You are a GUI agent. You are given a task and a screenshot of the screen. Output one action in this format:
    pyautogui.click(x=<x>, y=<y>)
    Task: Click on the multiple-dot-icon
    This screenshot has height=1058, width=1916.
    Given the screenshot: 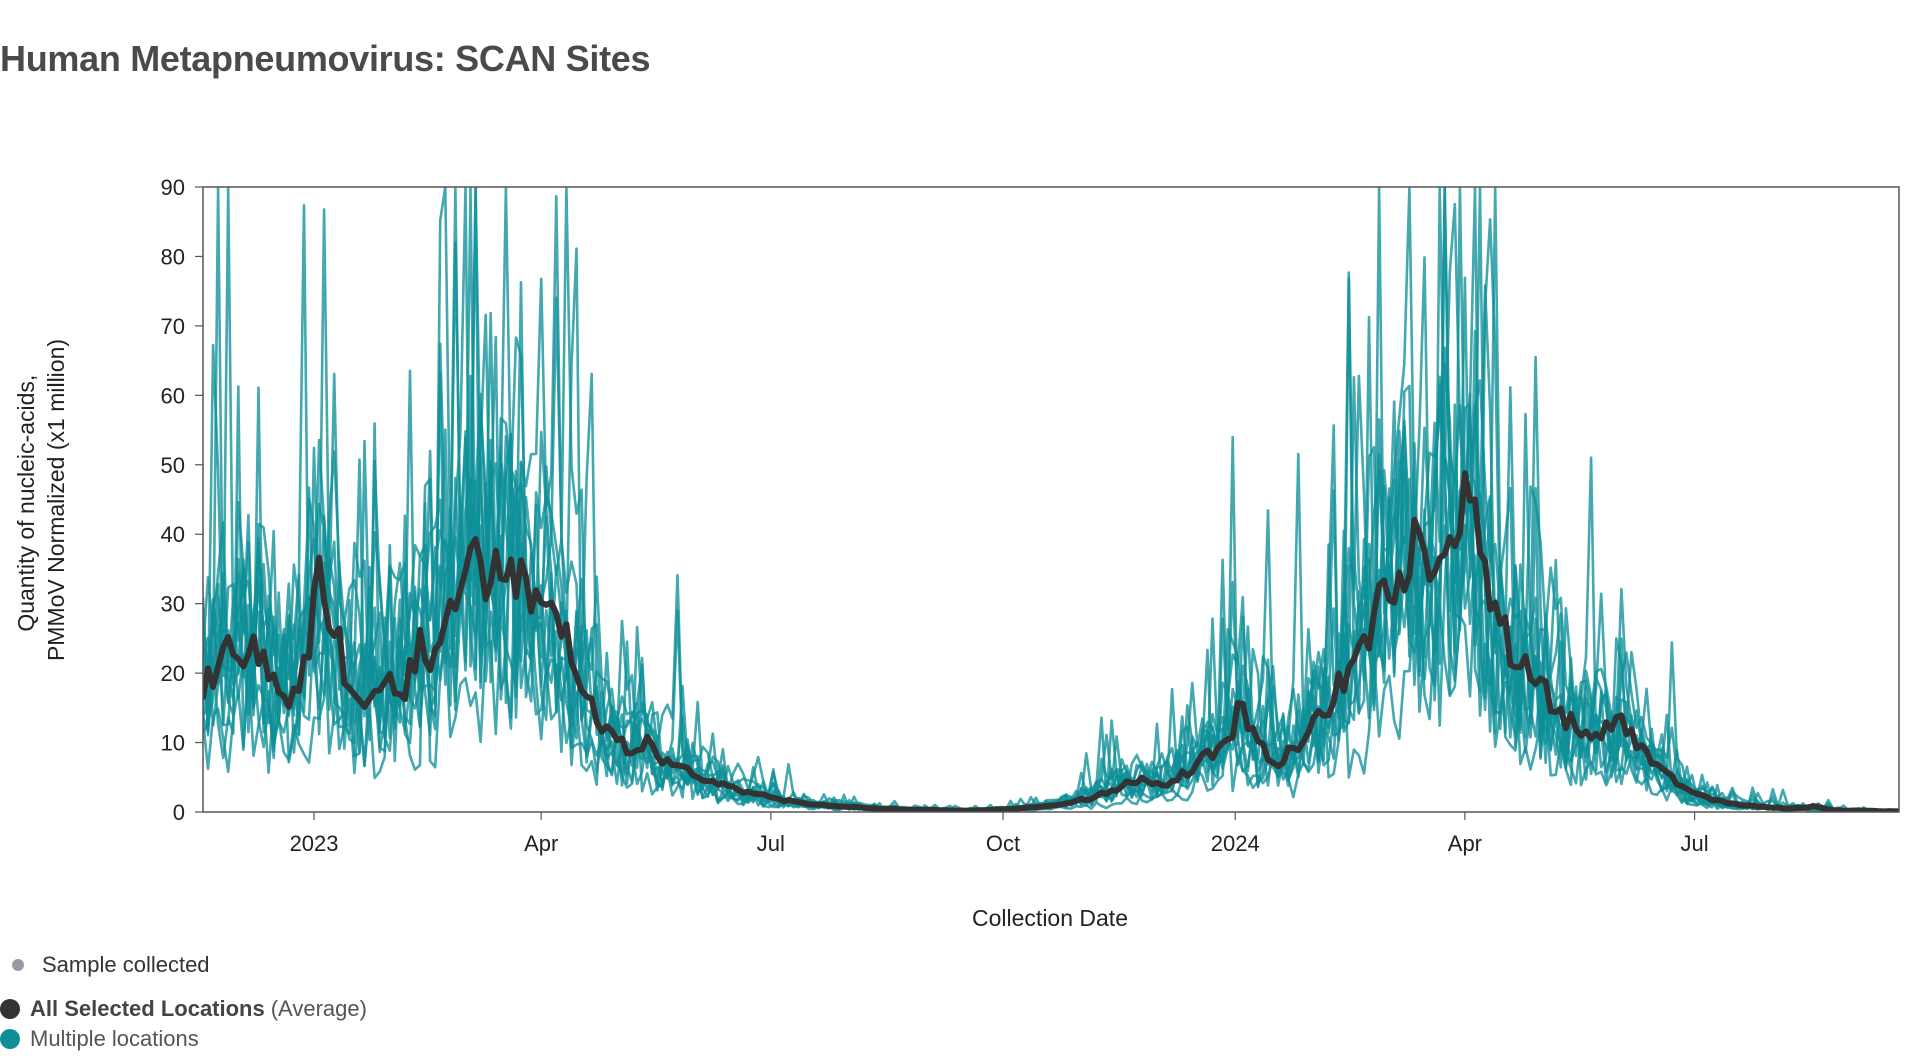 What is the action you would take?
    pyautogui.click(x=10, y=1039)
    